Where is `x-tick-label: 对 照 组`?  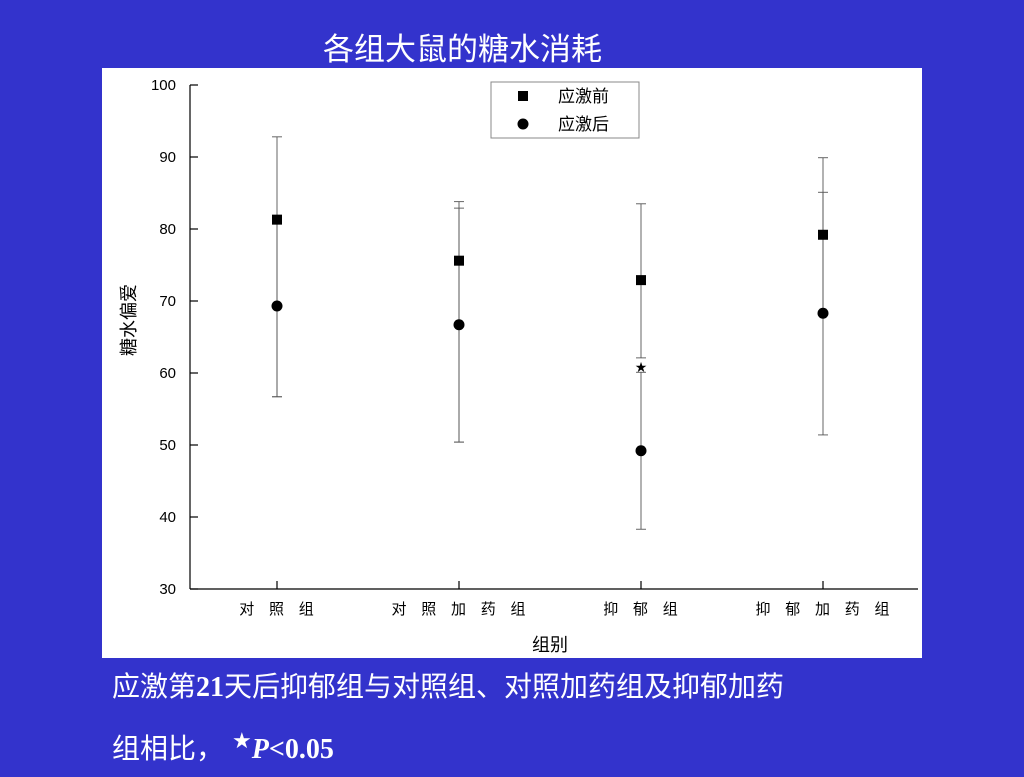
x-tick-label: 对 照 组 is located at coordinates (279, 609).